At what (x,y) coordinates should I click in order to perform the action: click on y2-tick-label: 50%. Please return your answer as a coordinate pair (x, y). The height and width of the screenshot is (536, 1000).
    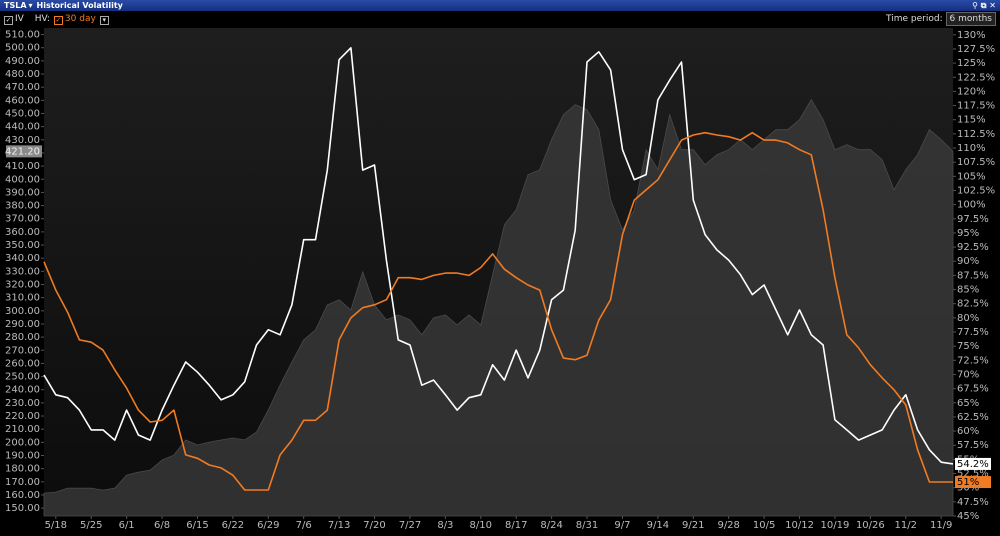
    Looking at the image, I should click on (968, 488).